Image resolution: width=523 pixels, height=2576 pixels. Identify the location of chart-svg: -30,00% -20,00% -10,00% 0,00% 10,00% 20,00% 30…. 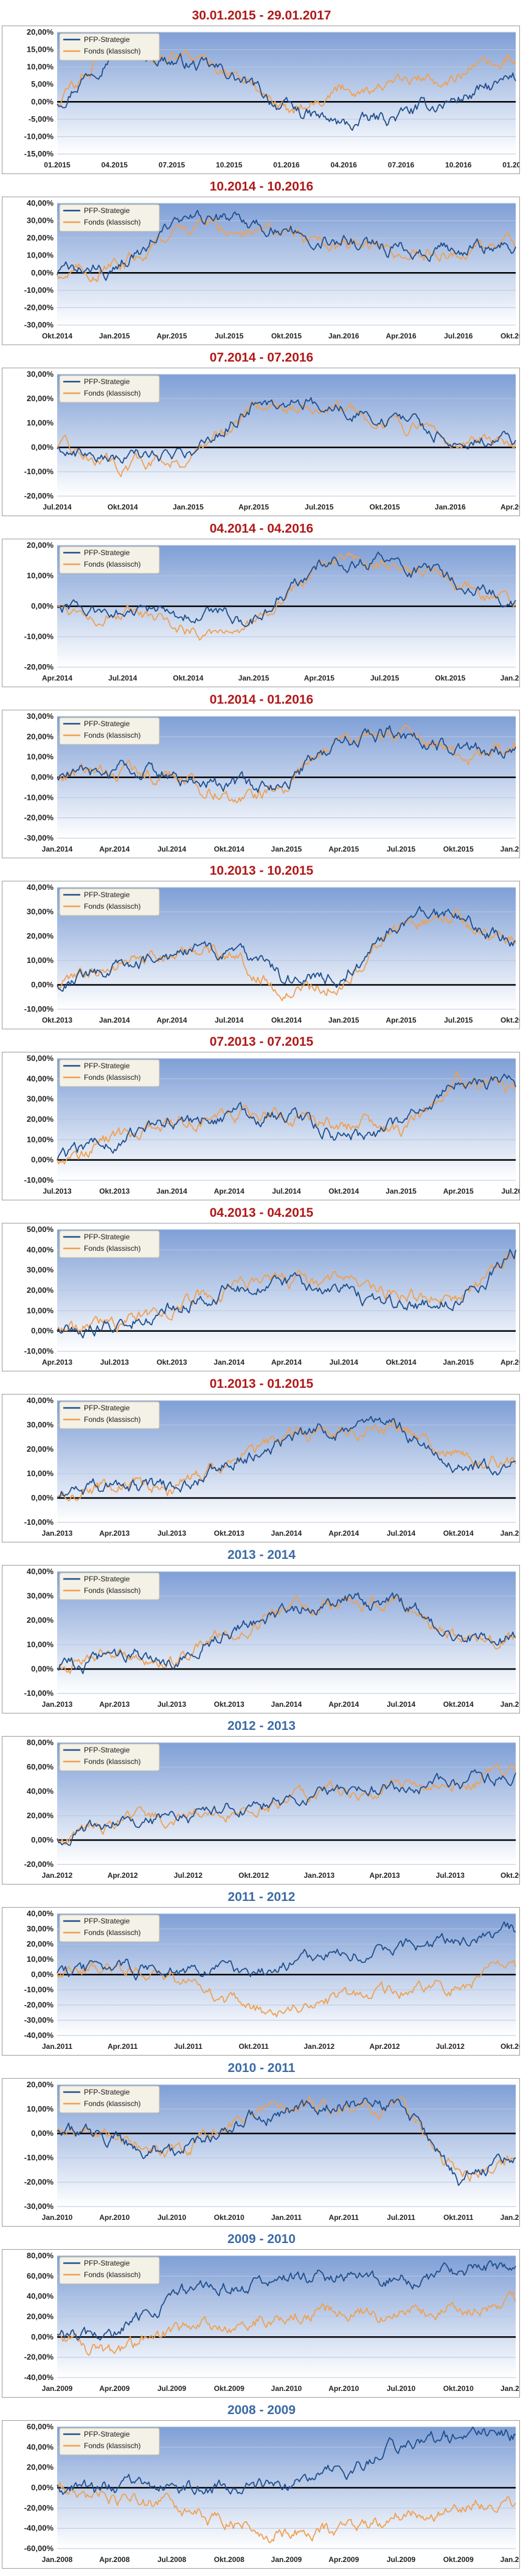
(272, 782).